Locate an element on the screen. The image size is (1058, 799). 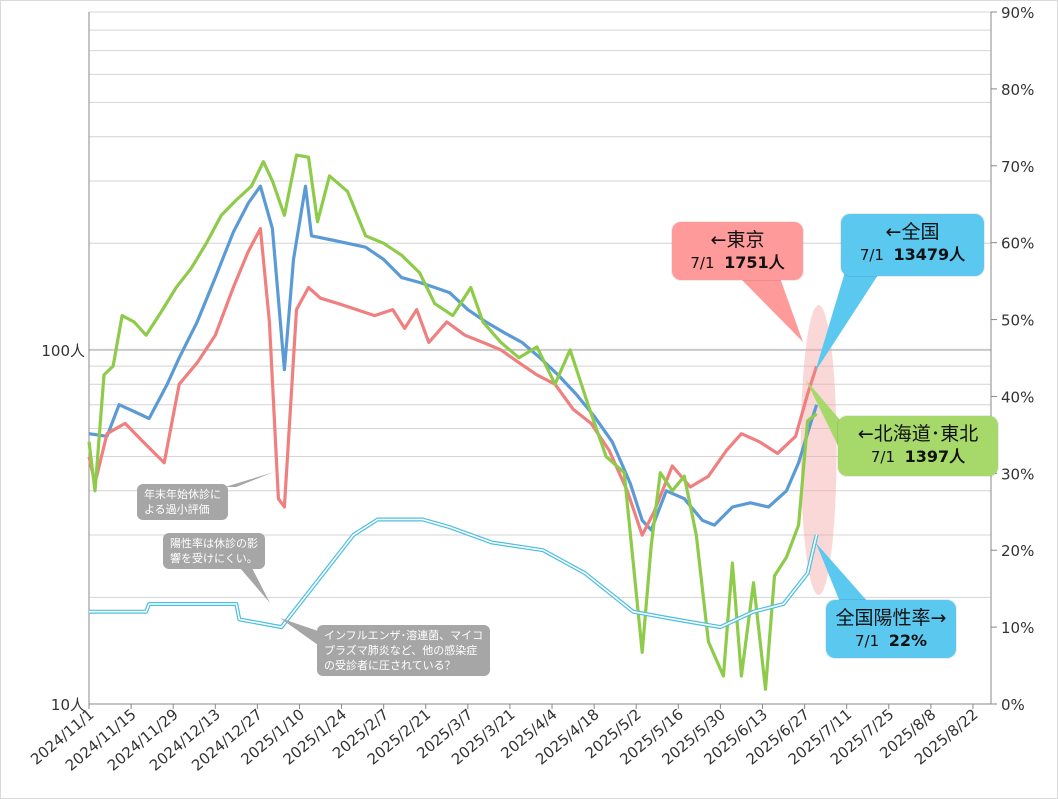
series-line-inner-全国陽性率 is located at coordinates (453, 573).